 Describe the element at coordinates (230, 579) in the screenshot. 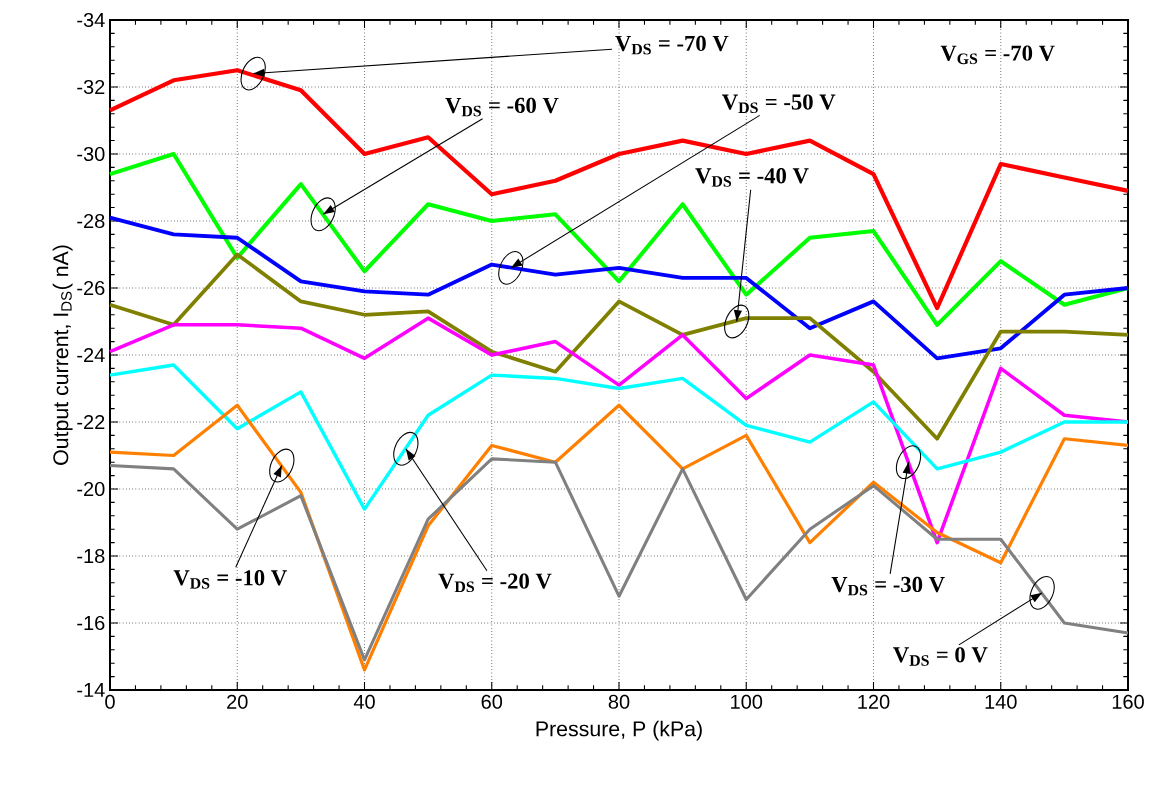

I see `annotation: V$_{DS}$ = -10 V` at that location.